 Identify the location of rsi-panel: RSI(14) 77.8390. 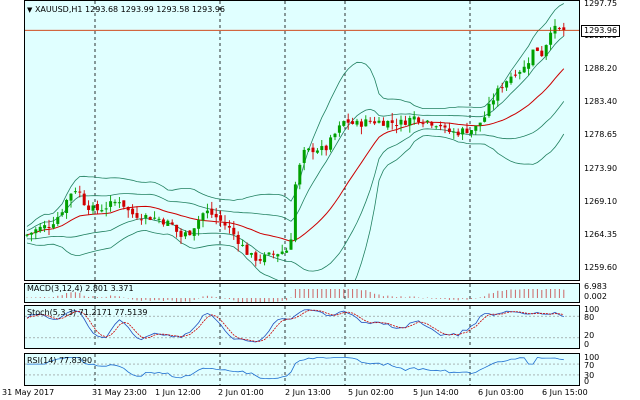
(302, 369).